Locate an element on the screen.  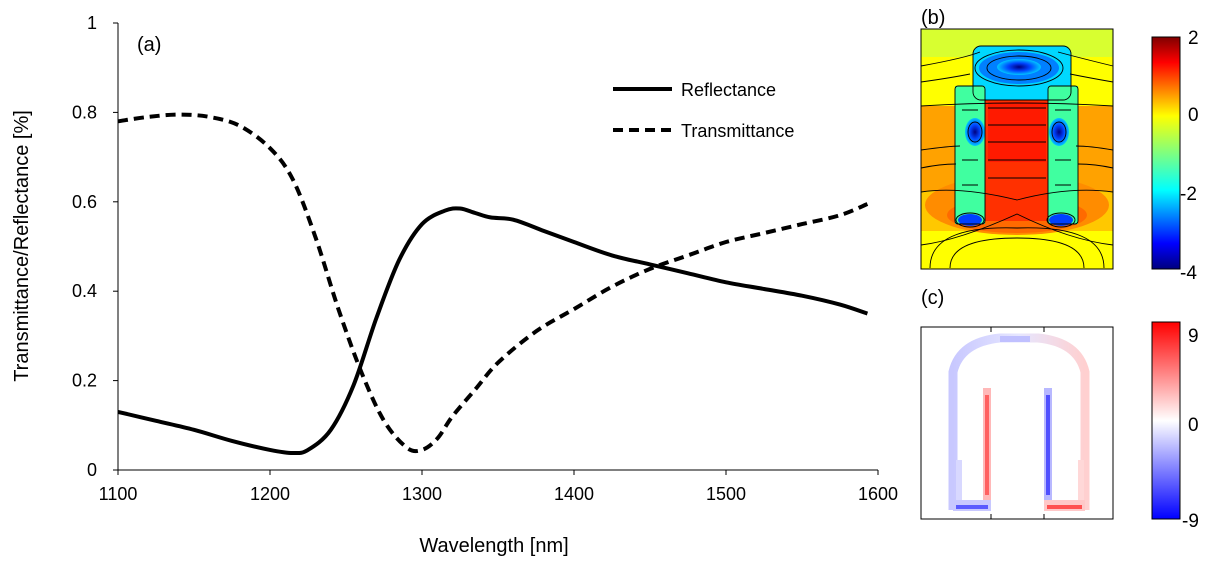
legend-label-transmittance: Transmittance is located at coordinates (737, 131).